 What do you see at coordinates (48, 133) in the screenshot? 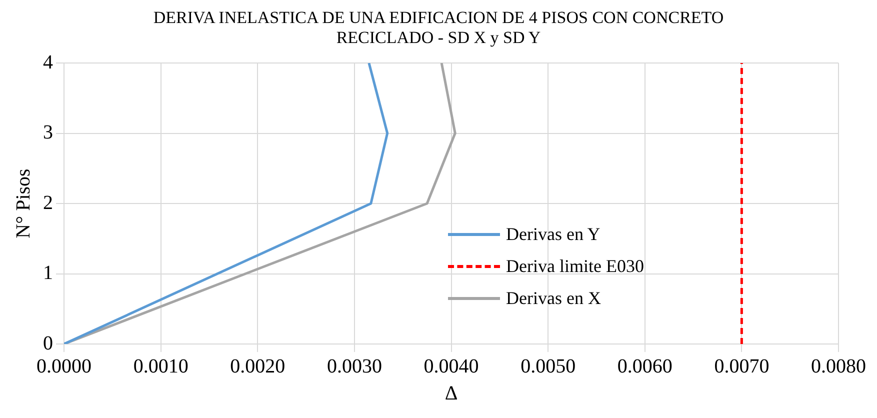
I see `y-tick-label: 3` at bounding box center [48, 133].